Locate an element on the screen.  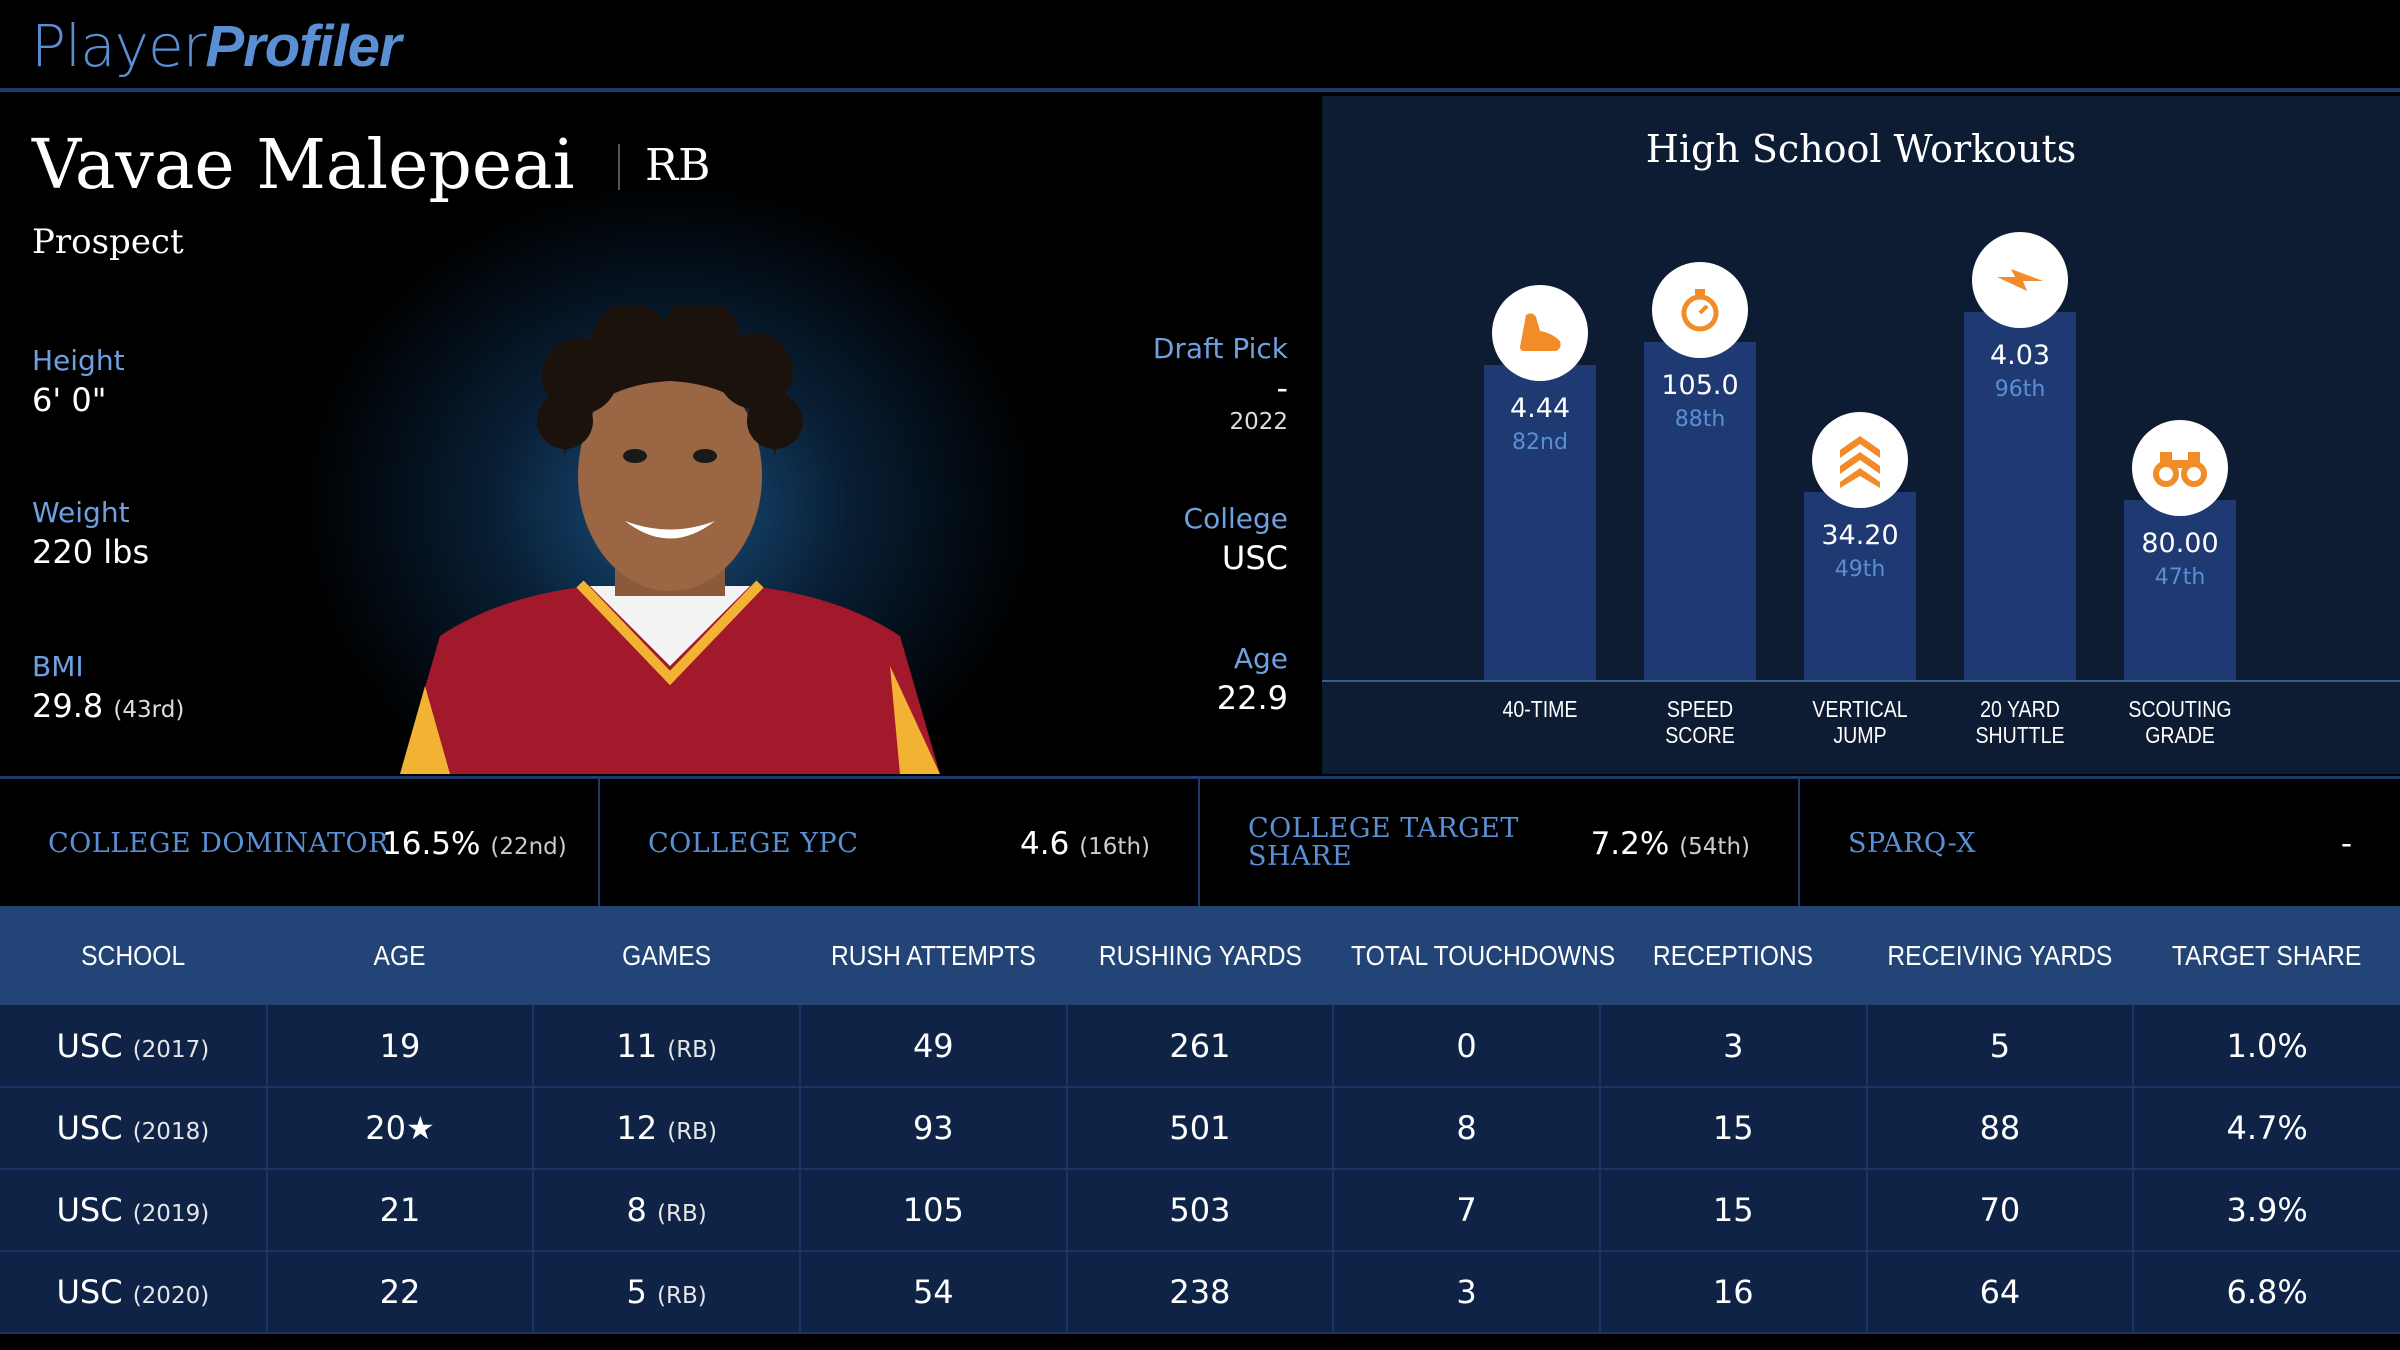
workout-value: 105.0 is located at coordinates (1700, 385).